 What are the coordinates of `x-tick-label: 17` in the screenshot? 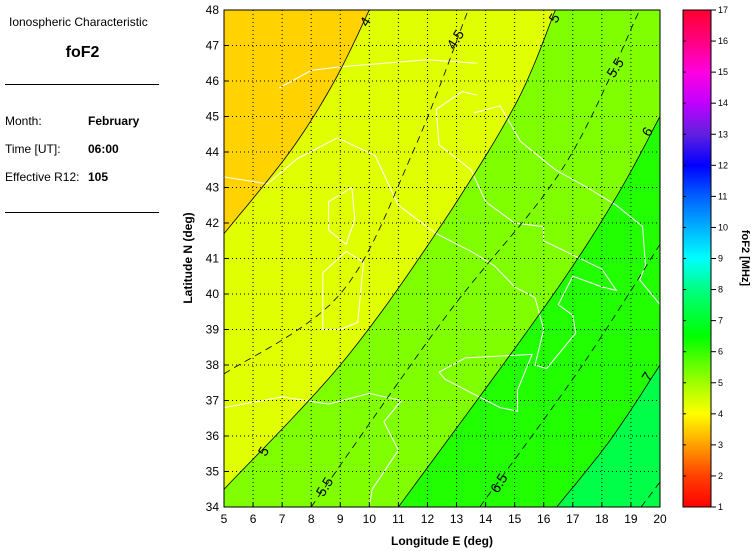 It's located at (573, 519).